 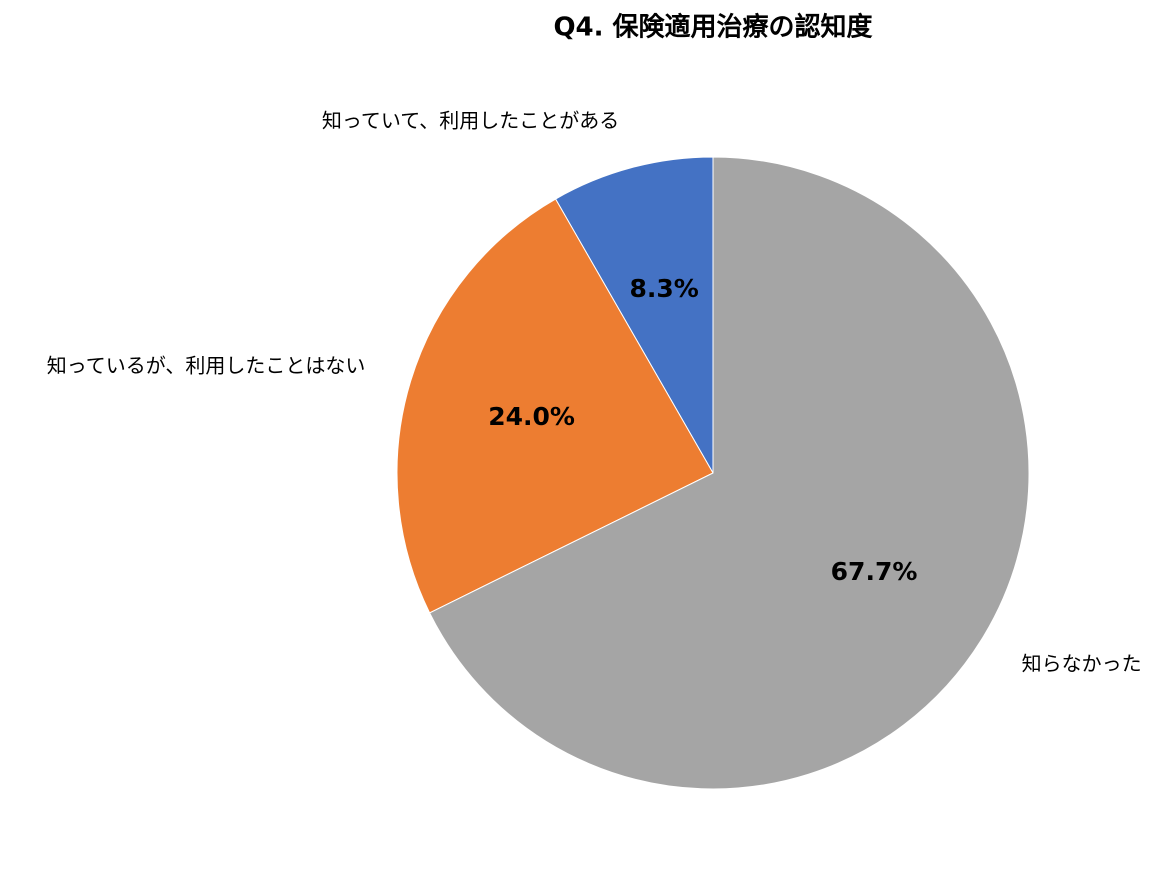 I want to click on chart-title: Q4. 保険適用治療の認知度, so click(x=712, y=27).